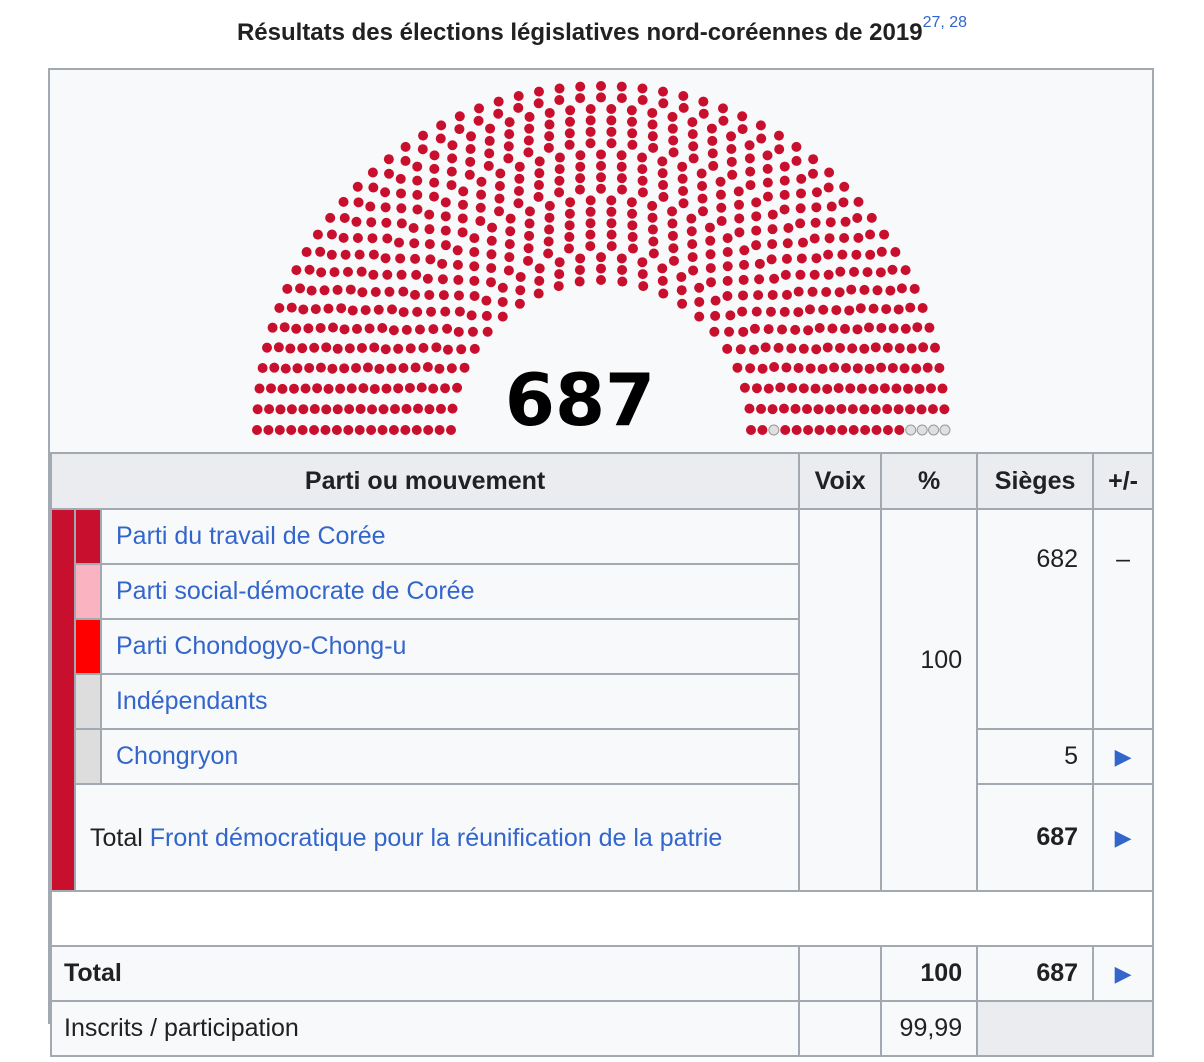 The height and width of the screenshot is (1062, 1204). Describe the element at coordinates (945, 22) in the screenshot. I see `reference-links: 27, 28` at that location.